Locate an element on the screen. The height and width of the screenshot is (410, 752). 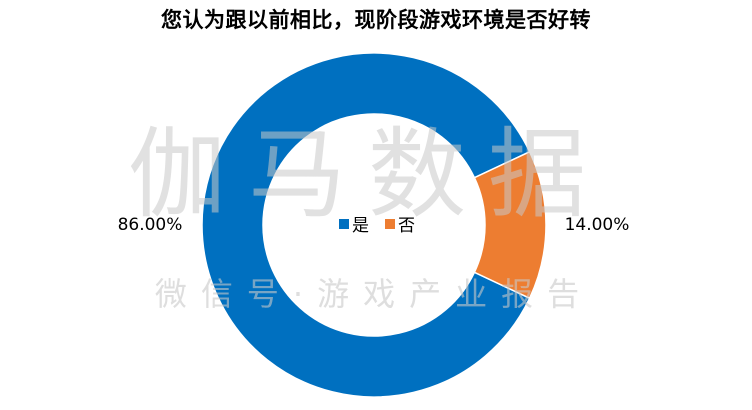
legend-swatch-是 is located at coordinates (344, 224).